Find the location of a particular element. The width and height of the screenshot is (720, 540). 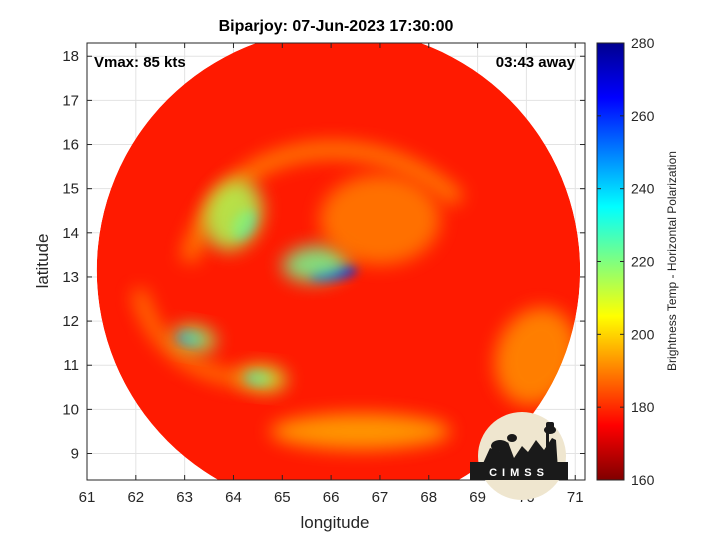

away-annotation: 03:43 away is located at coordinates (536, 62).